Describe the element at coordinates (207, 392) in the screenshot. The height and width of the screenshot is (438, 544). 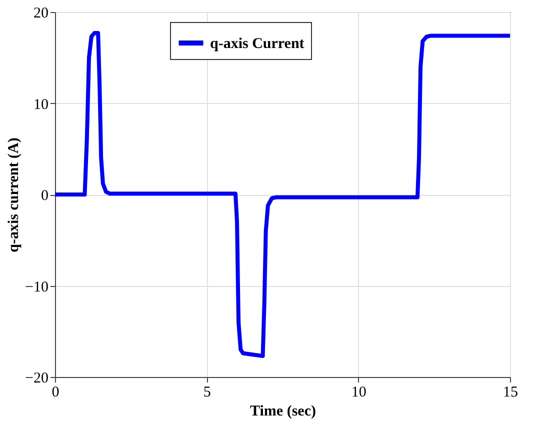
I see `x-tick-label: 5` at that location.